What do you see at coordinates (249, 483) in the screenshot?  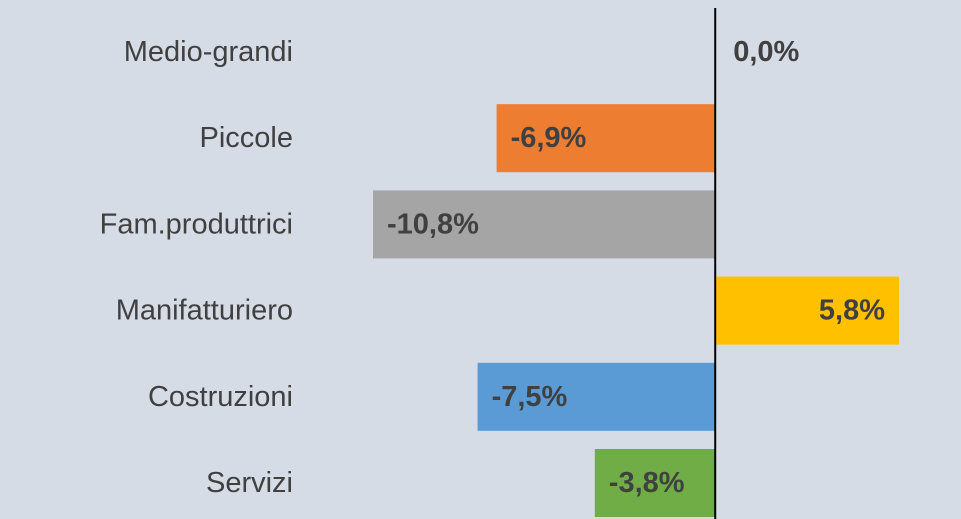 I see `category-label: Servizi` at bounding box center [249, 483].